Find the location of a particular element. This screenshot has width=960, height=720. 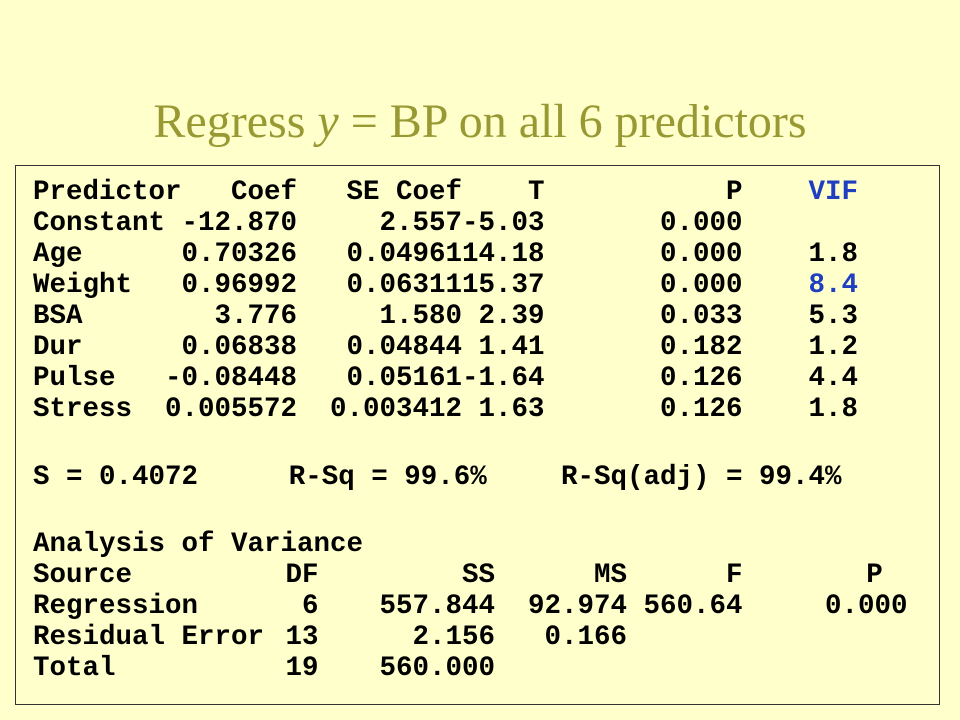

table-cell: 0.182 is located at coordinates (701, 347).